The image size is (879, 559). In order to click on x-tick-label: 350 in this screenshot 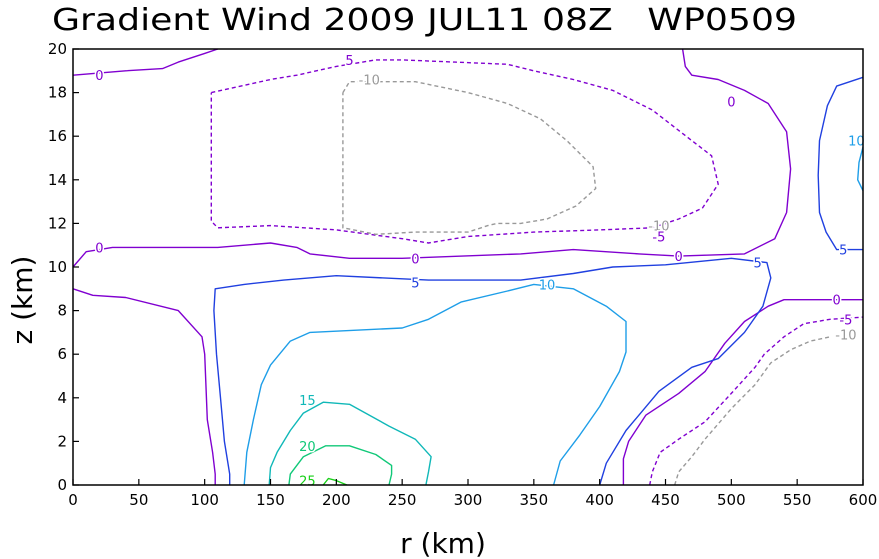, I will do `click(534, 500)`.